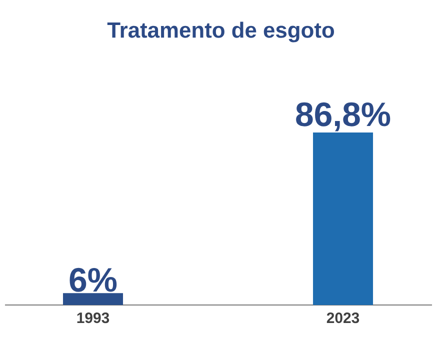 The height and width of the screenshot is (345, 442). What do you see at coordinates (93, 280) in the screenshot?
I see `data-label: 6%` at bounding box center [93, 280].